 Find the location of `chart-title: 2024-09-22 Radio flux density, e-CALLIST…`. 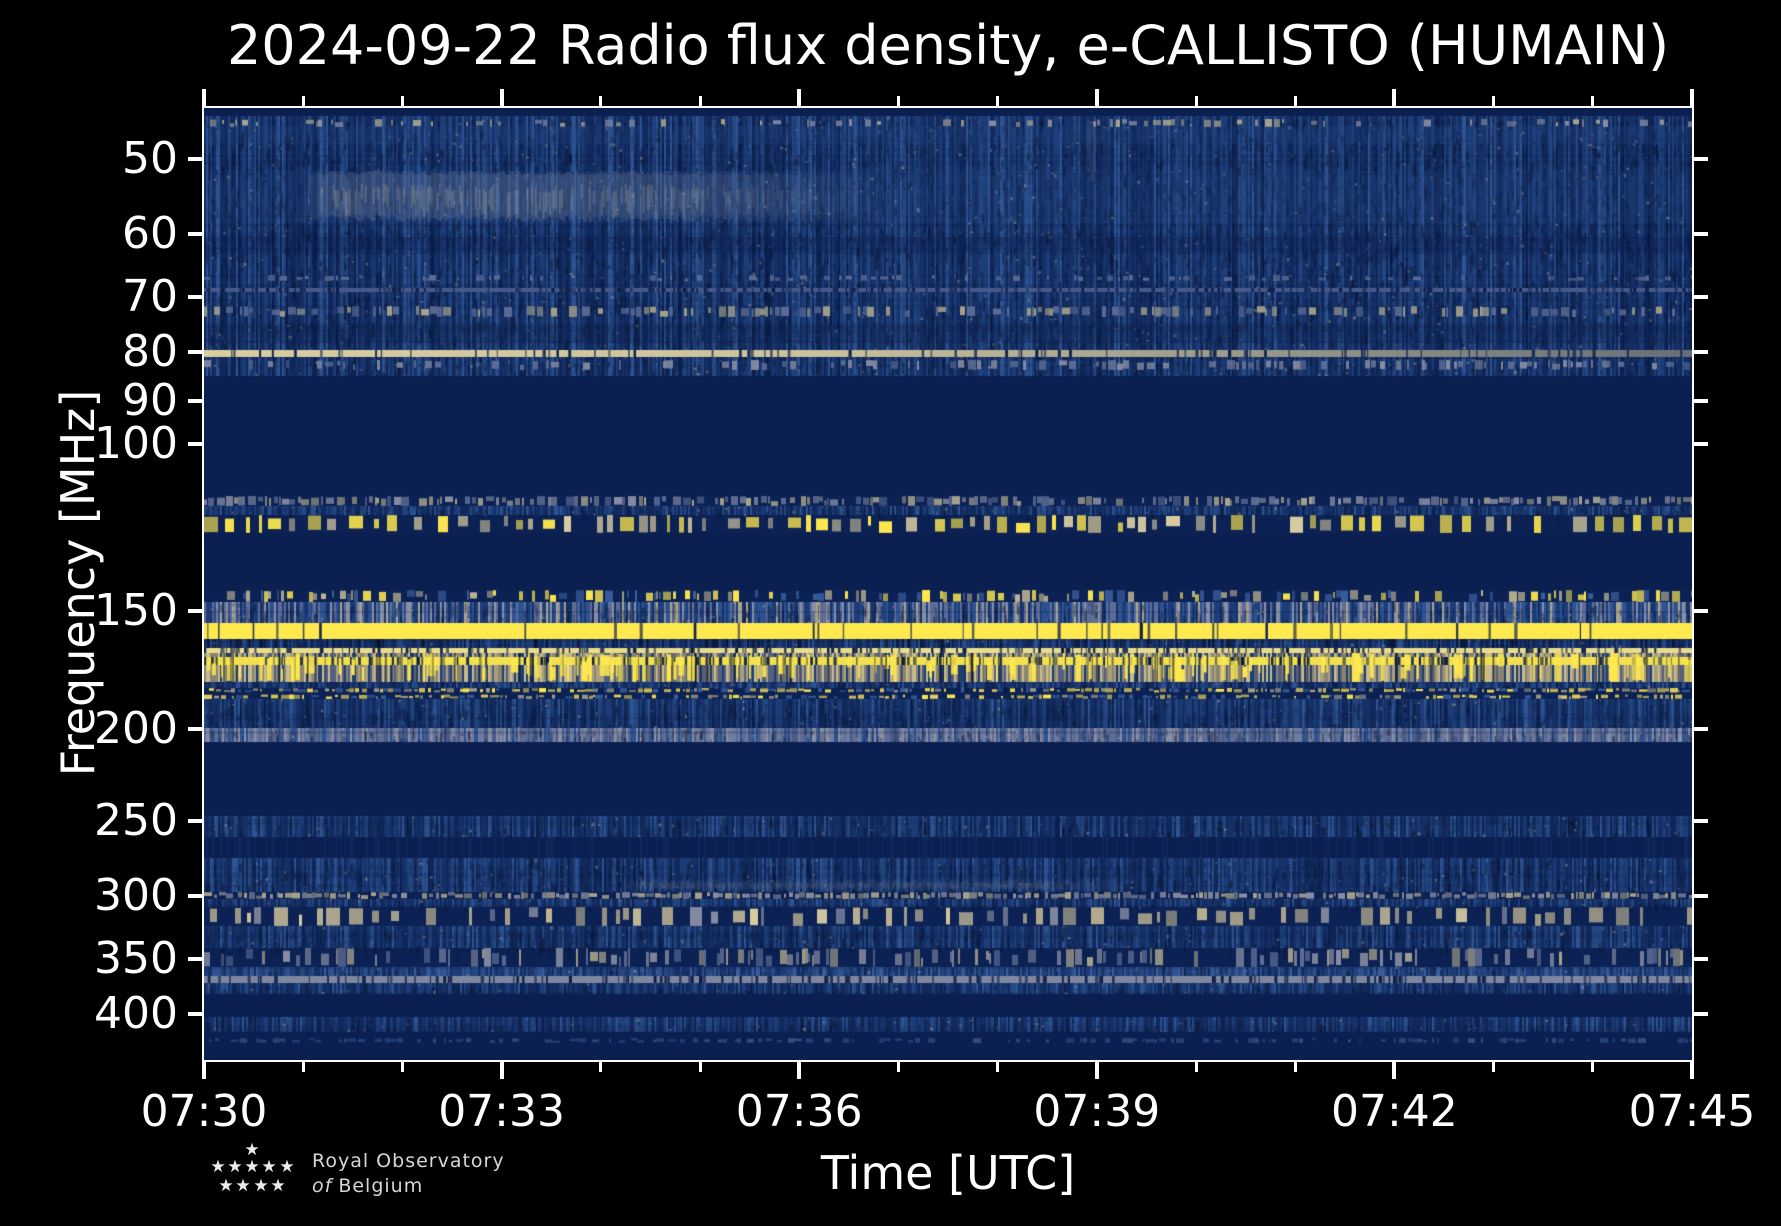

chart-title: 2024-09-22 Radio flux density, e-CALLIST… is located at coordinates (948, 45).